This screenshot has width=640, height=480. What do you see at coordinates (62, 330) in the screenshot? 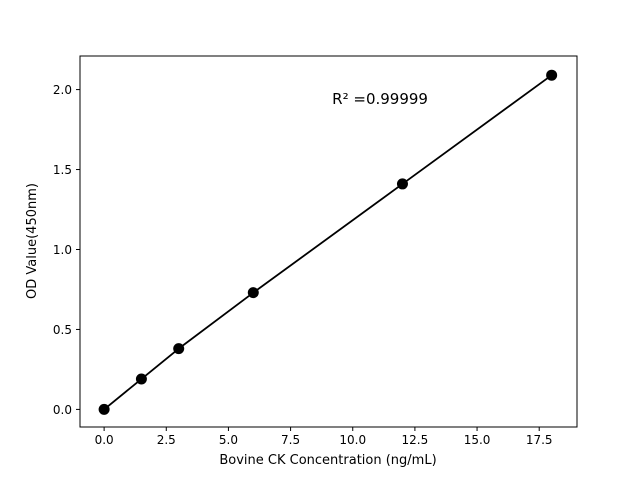
I see `y-tick-label: 0.5` at bounding box center [62, 330].